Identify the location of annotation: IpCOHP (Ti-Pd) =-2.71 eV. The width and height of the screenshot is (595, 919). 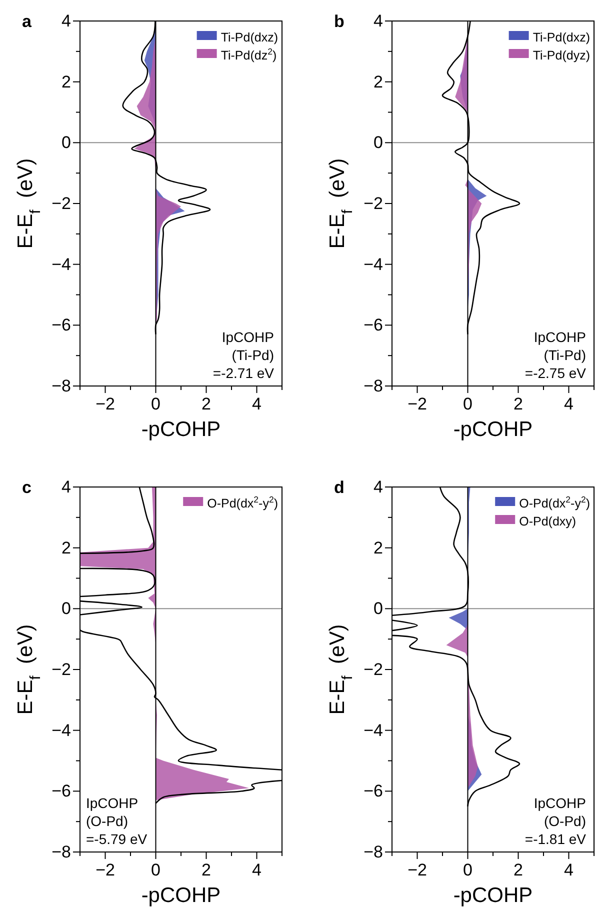
(243, 355).